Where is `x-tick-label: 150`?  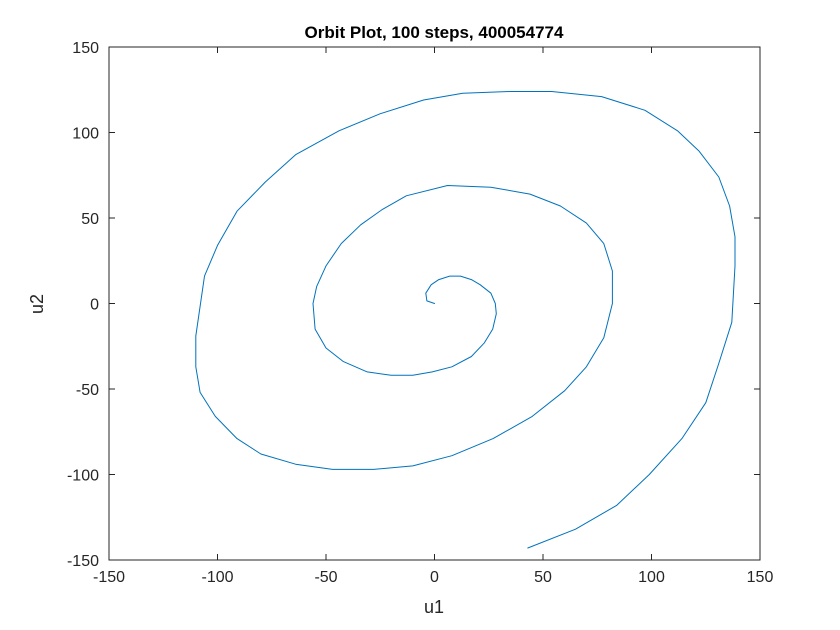 x-tick-label: 150 is located at coordinates (760, 577).